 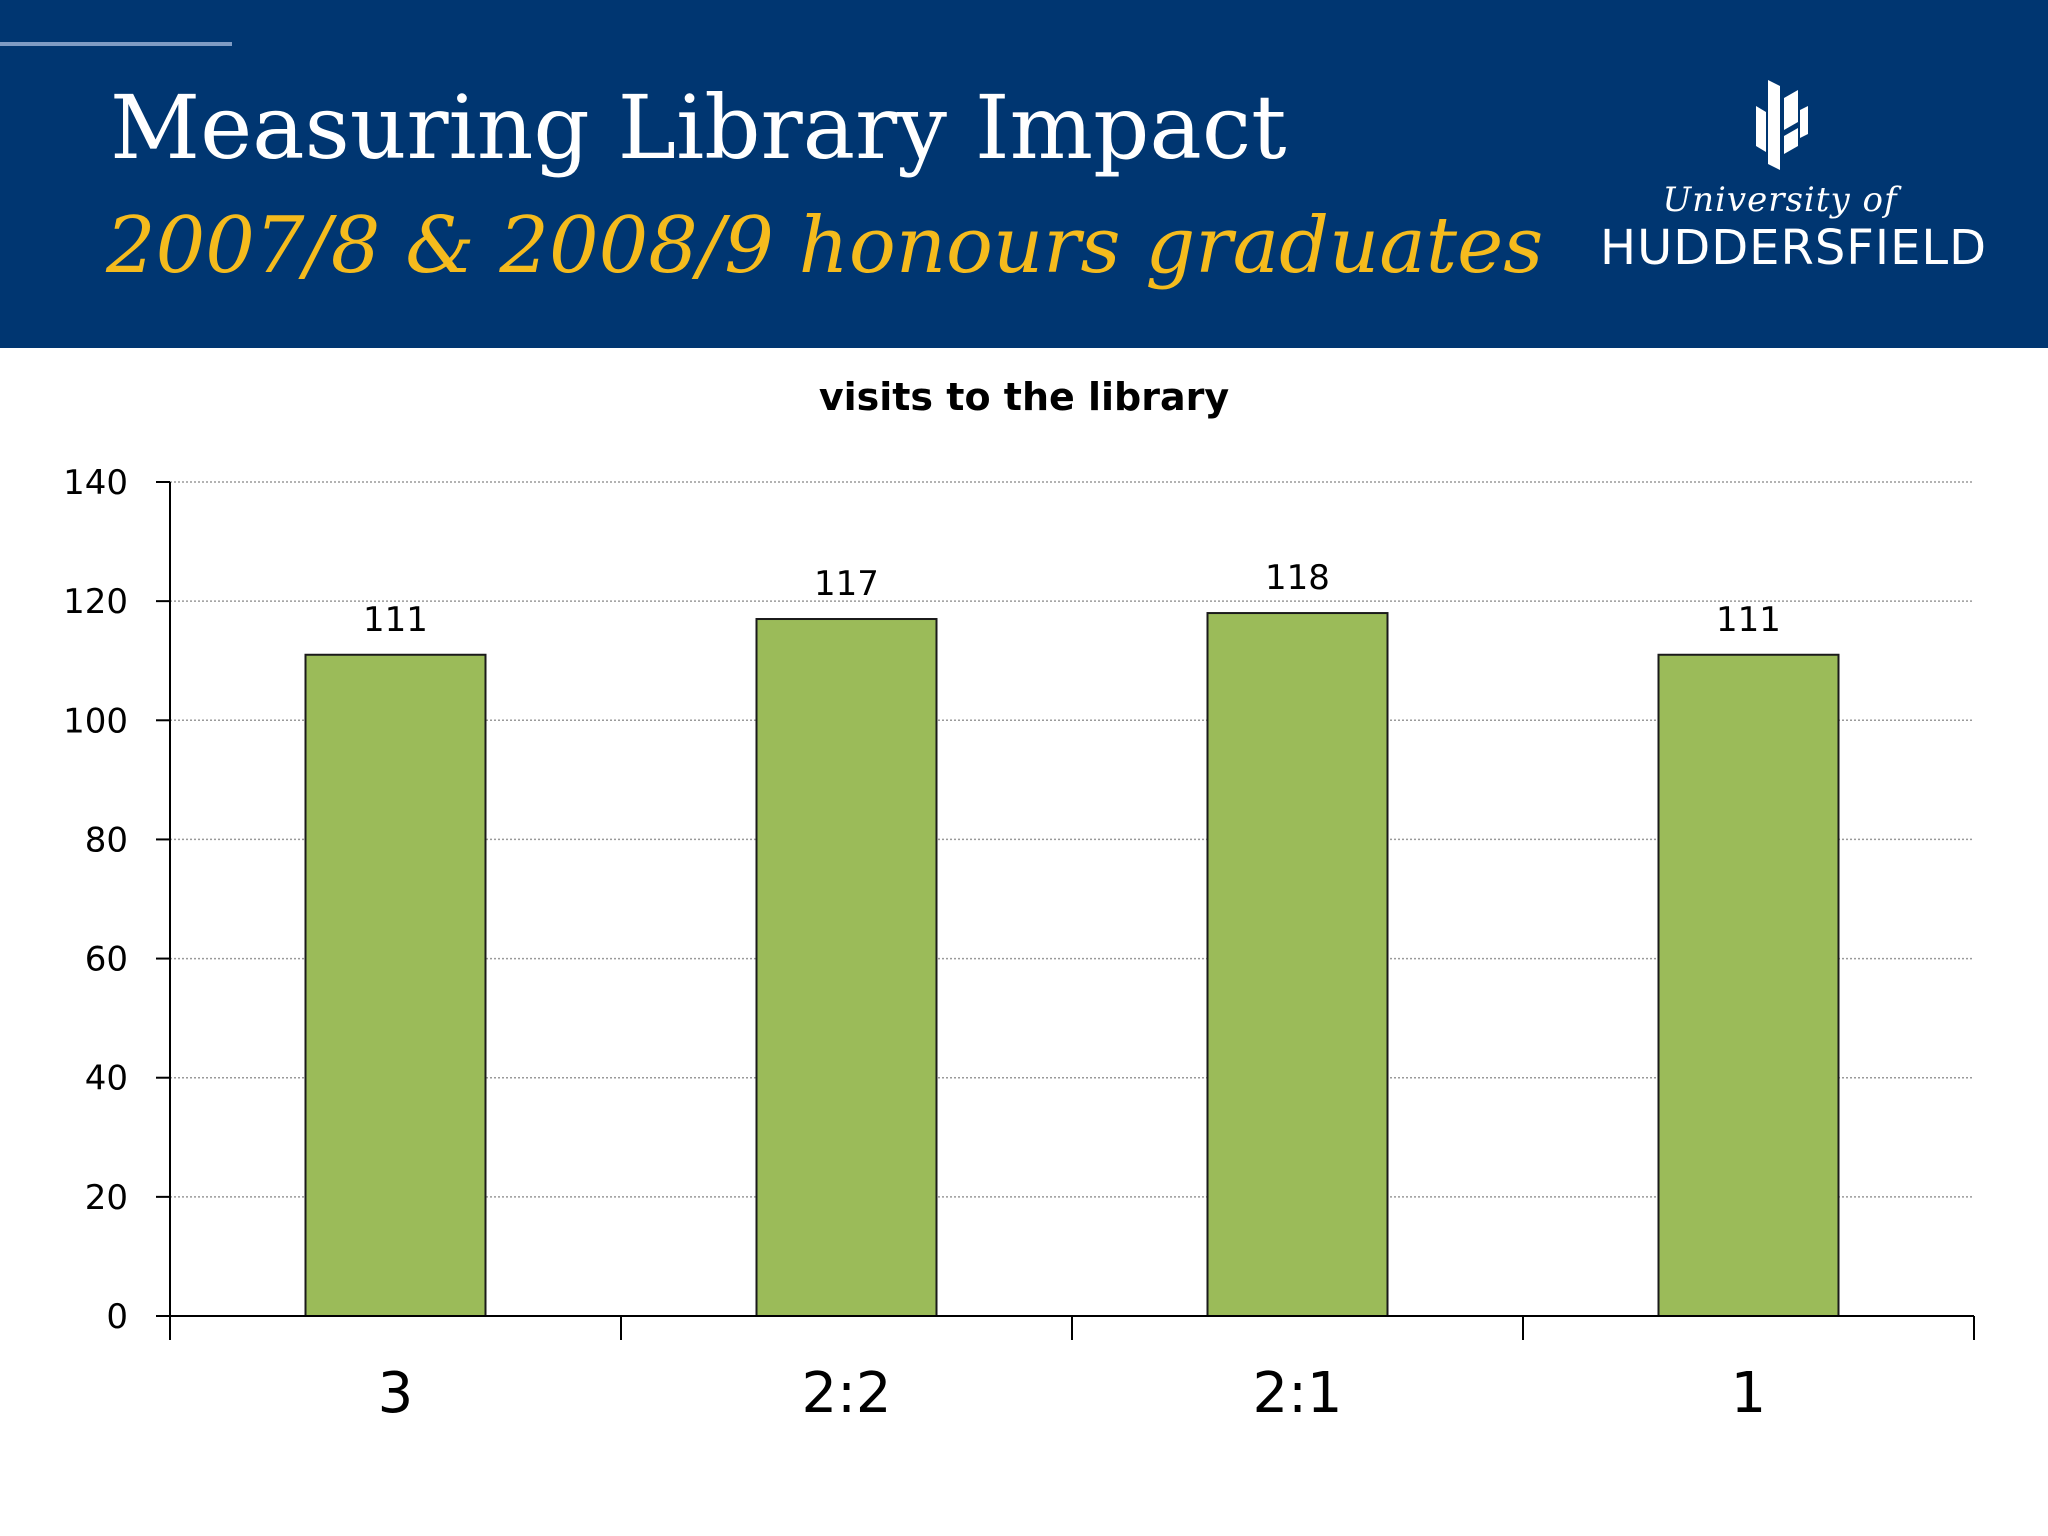 I want to click on logo-text-university: University of, so click(x=1780, y=200).